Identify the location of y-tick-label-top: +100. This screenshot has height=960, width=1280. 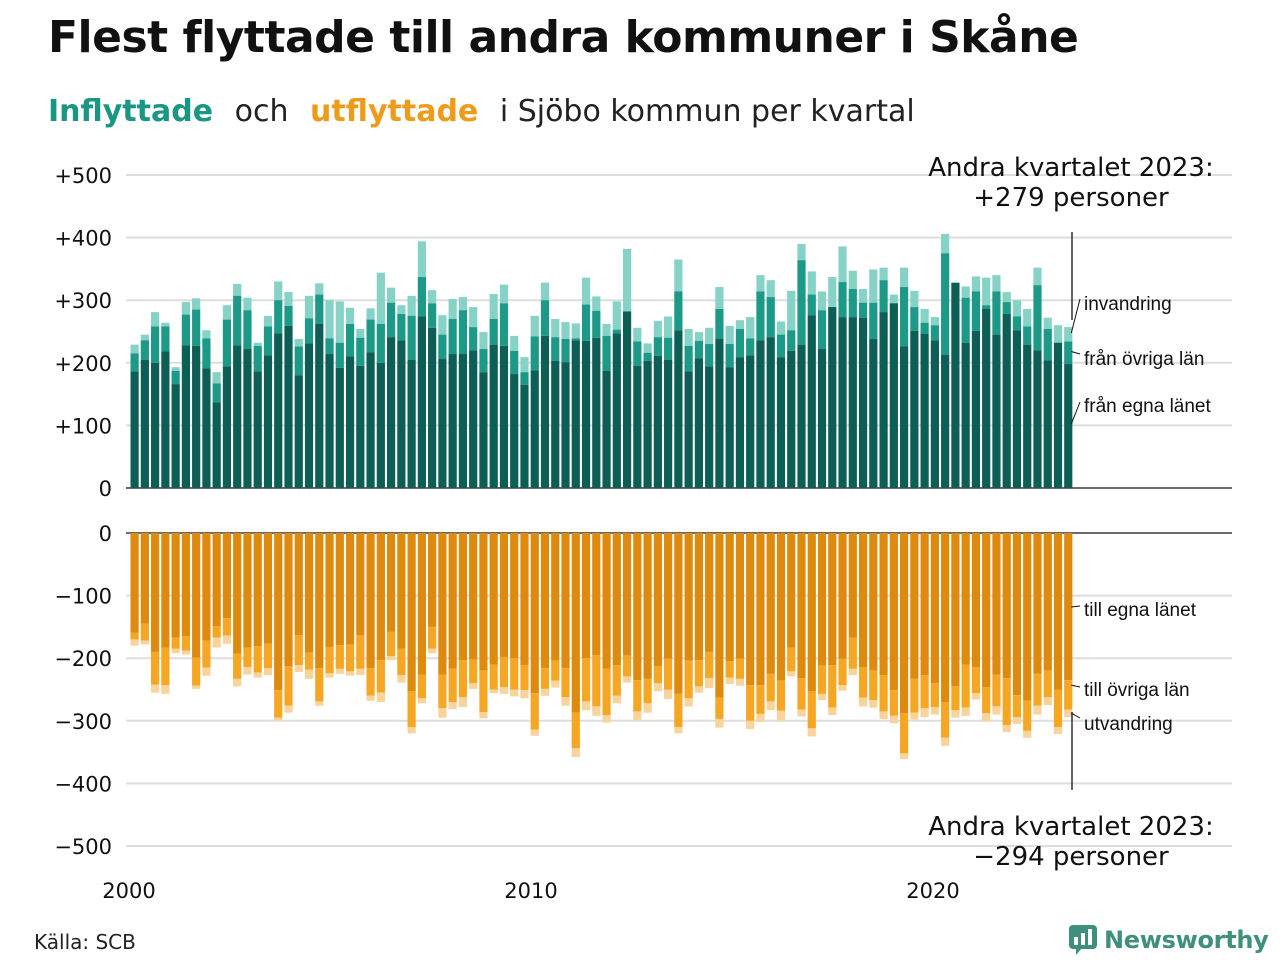
(83, 426).